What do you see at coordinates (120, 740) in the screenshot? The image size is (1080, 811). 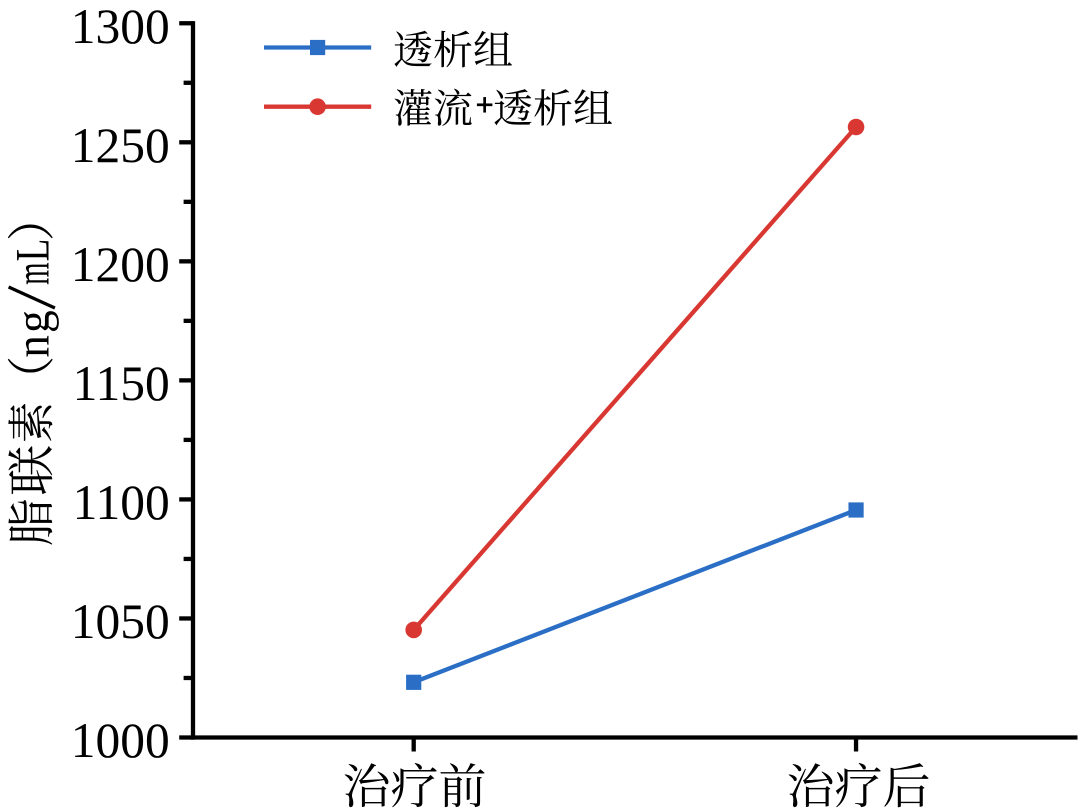 I see `svg-text: 1000` at bounding box center [120, 740].